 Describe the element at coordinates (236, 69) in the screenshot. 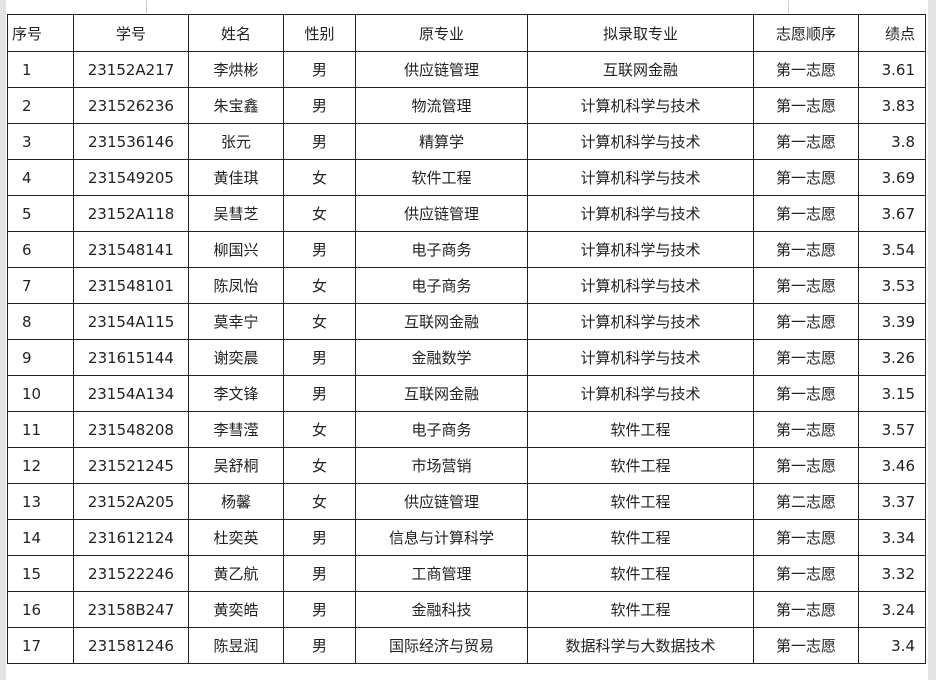

I see `cell-name: 李烘彬` at that location.